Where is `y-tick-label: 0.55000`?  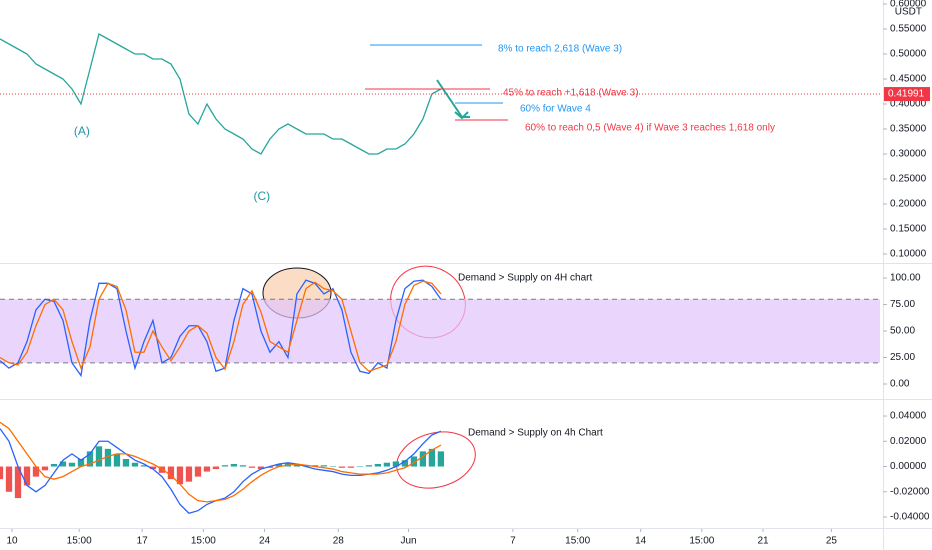
y-tick-label: 0.55000 is located at coordinates (908, 29).